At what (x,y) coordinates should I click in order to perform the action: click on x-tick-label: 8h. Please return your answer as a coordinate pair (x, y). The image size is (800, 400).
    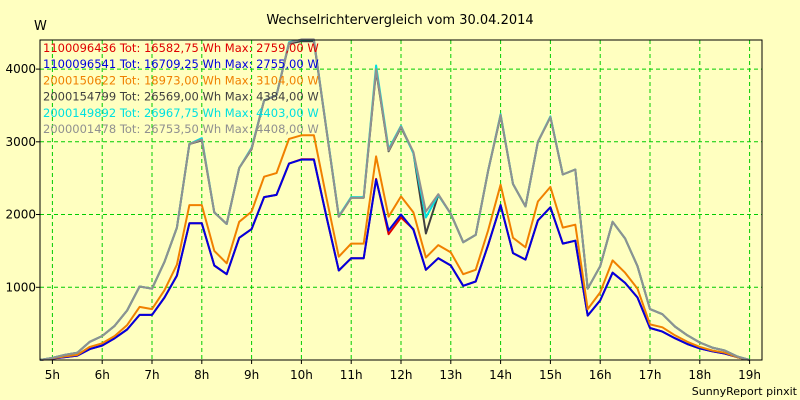
    Looking at the image, I should click on (201, 375).